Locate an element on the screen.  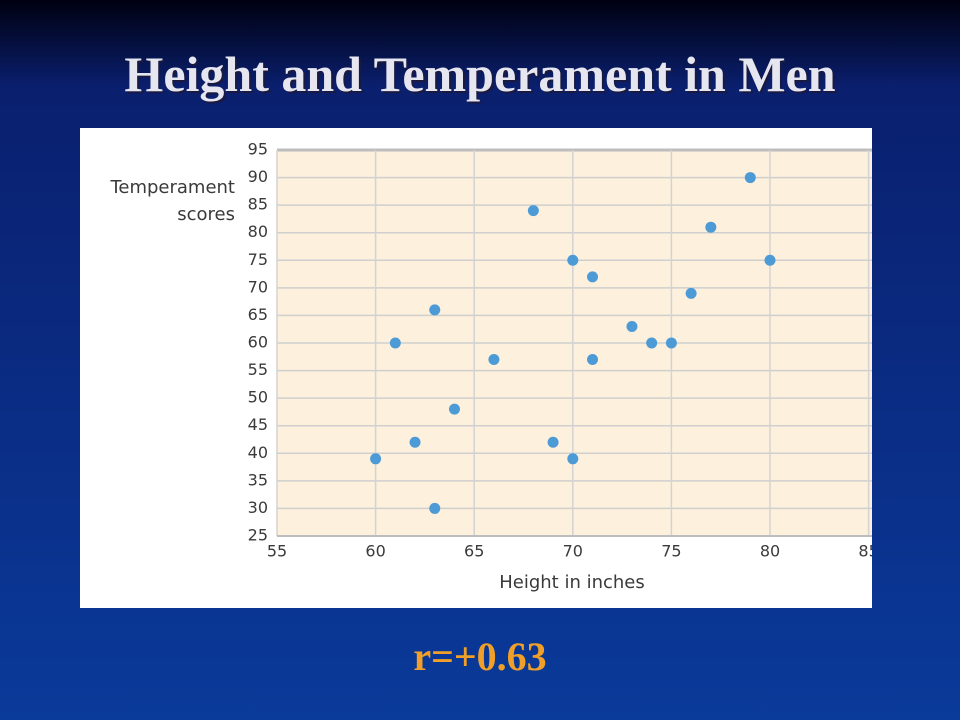
y-tick-label: 35 is located at coordinates (258, 479).